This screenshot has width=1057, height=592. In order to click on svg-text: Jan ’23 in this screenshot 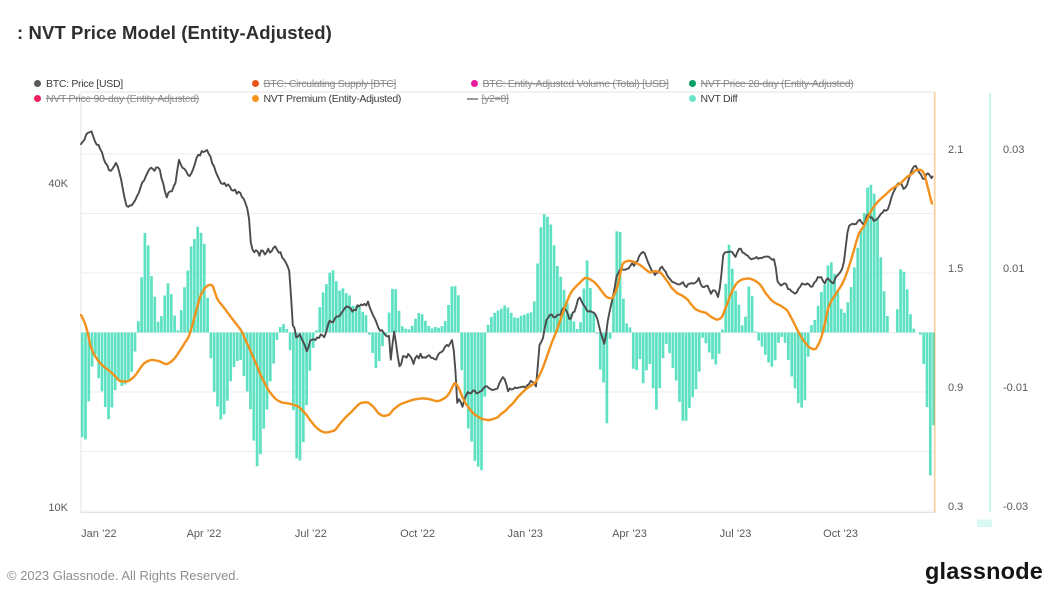, I will do `click(524, 534)`.